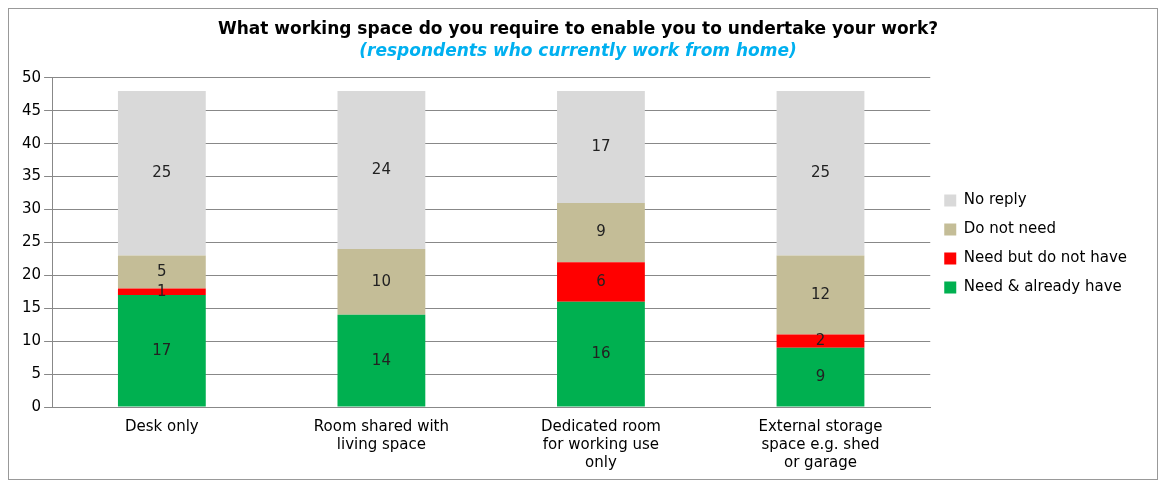  I want to click on x-tick-label: External storage space e.g. shed or garage, so click(820, 443).